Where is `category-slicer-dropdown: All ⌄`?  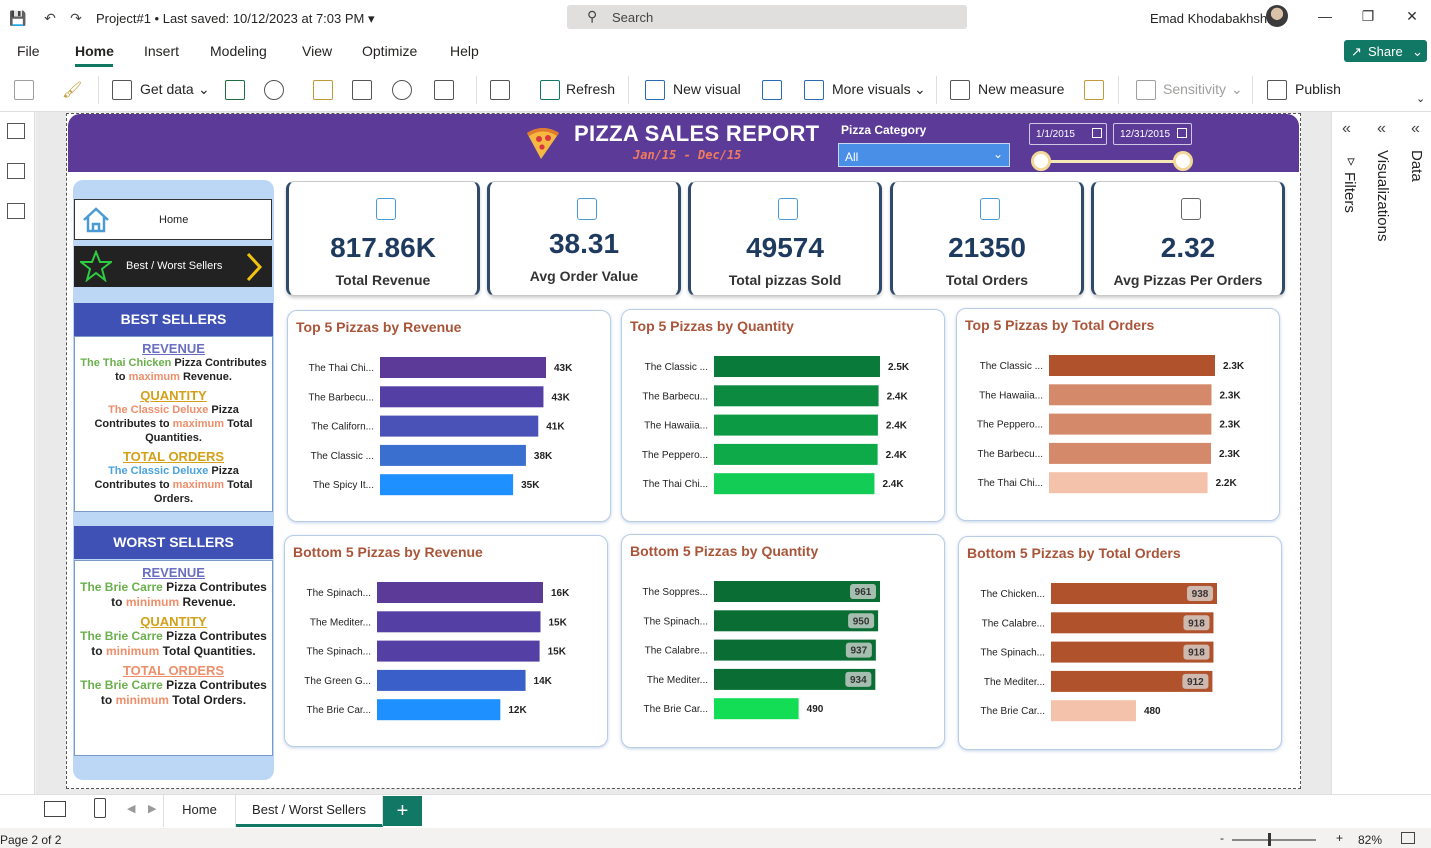 category-slicer-dropdown: All ⌄ is located at coordinates (924, 155).